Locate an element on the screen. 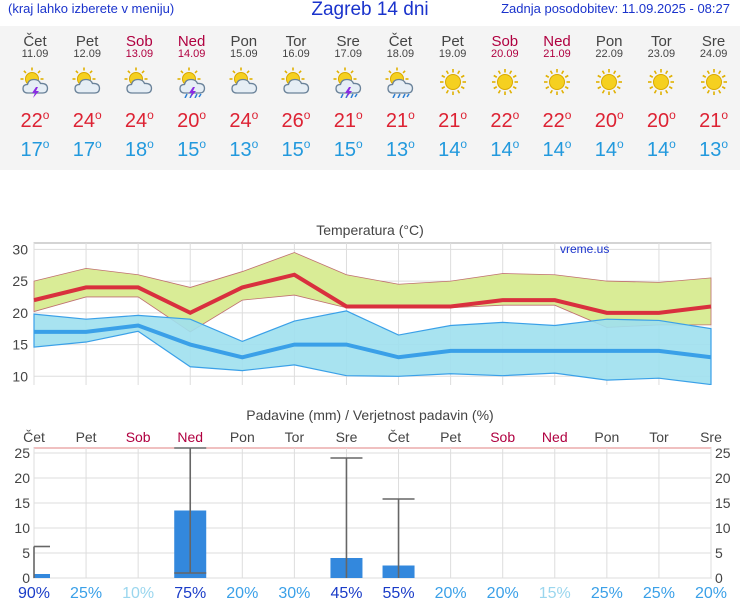 The image size is (740, 600). y-tick-label: 0 is located at coordinates (26, 578).